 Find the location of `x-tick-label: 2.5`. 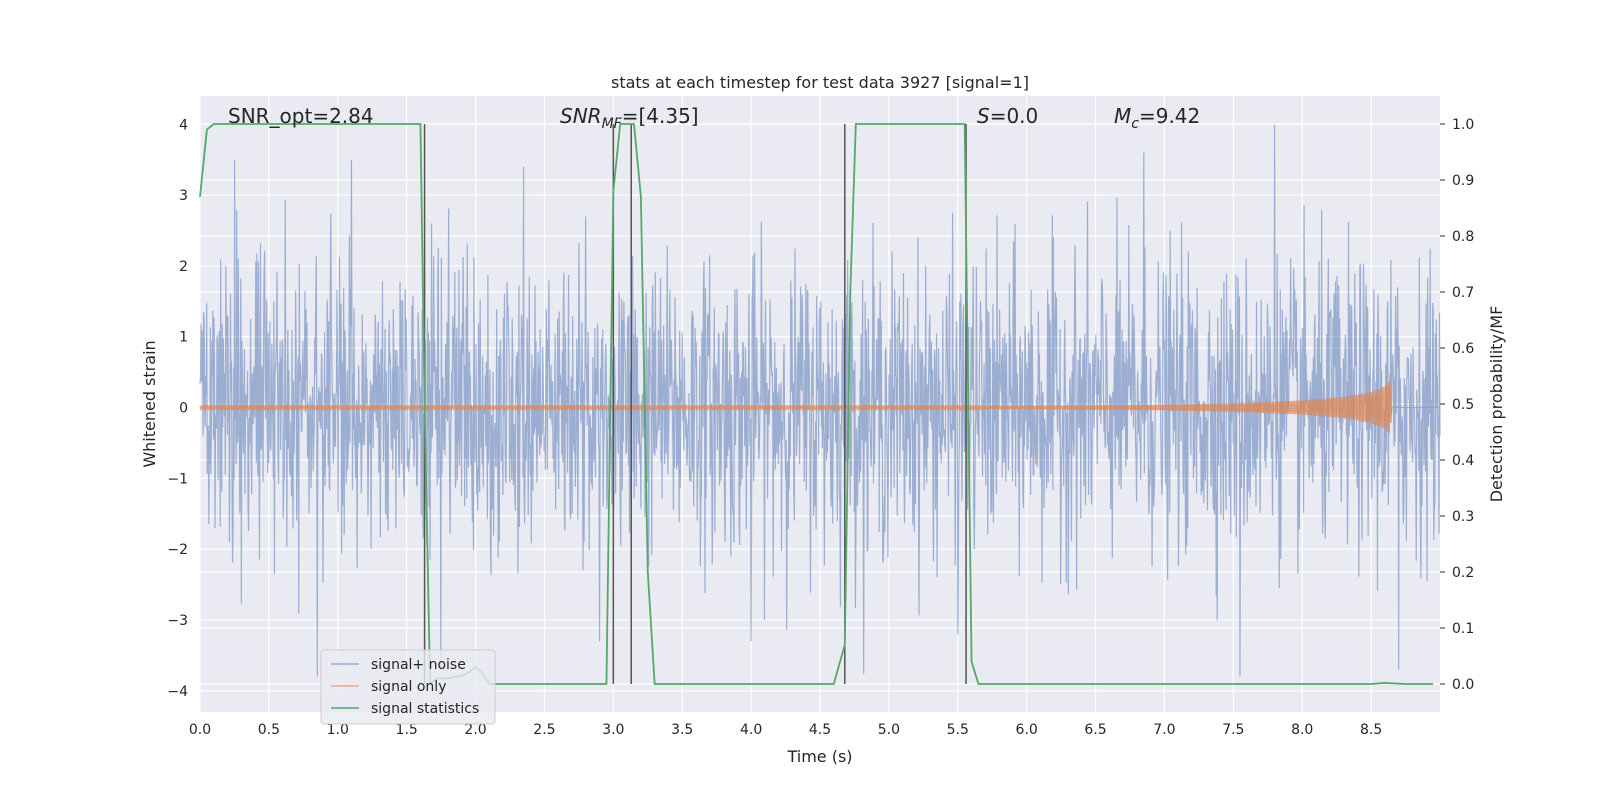

x-tick-label: 2.5 is located at coordinates (544, 730).